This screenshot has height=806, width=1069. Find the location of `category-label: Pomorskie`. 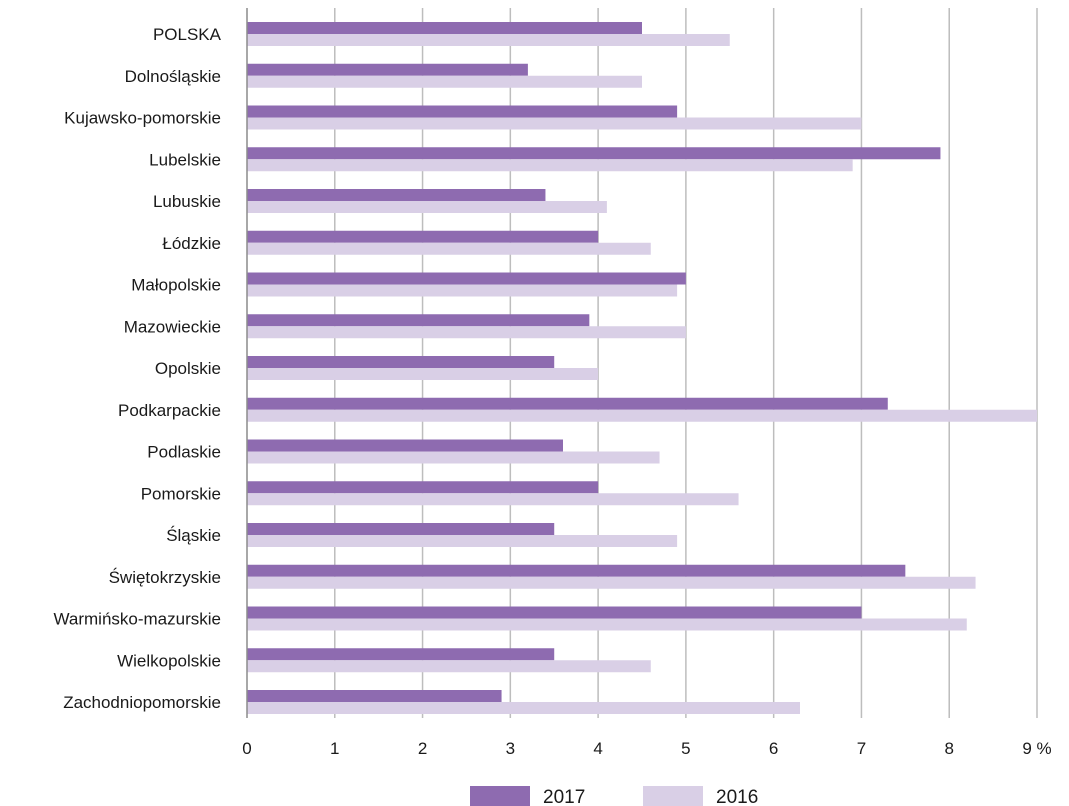

category-label: Pomorskie is located at coordinates (181, 493).